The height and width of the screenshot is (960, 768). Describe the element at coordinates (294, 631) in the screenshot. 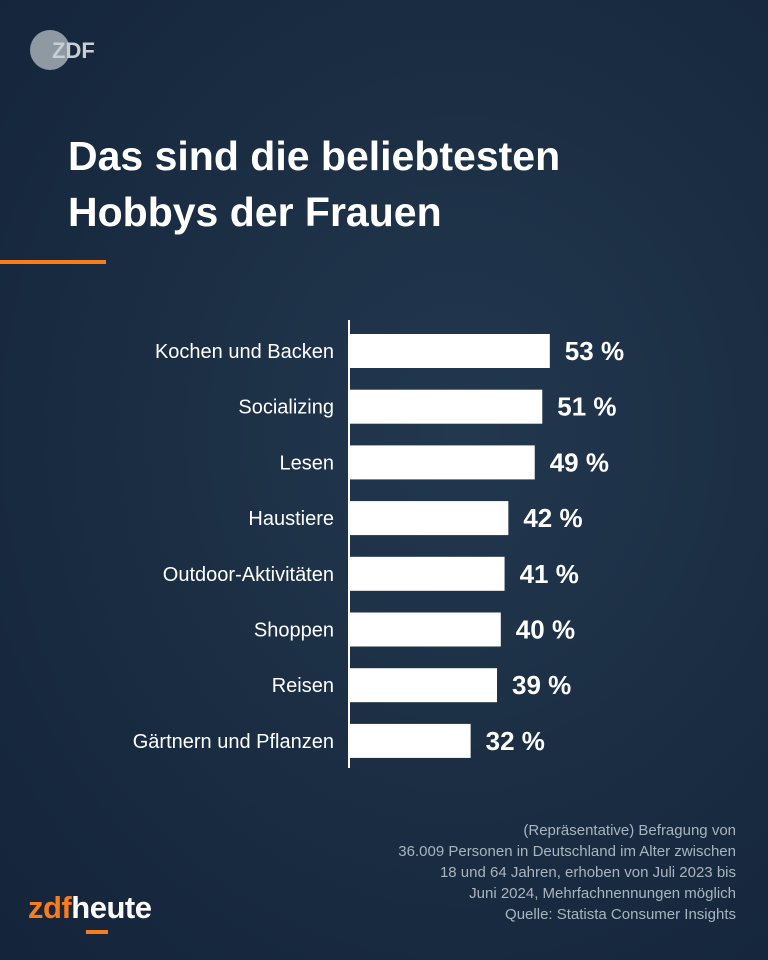

I see `category-label: Shoppen` at that location.